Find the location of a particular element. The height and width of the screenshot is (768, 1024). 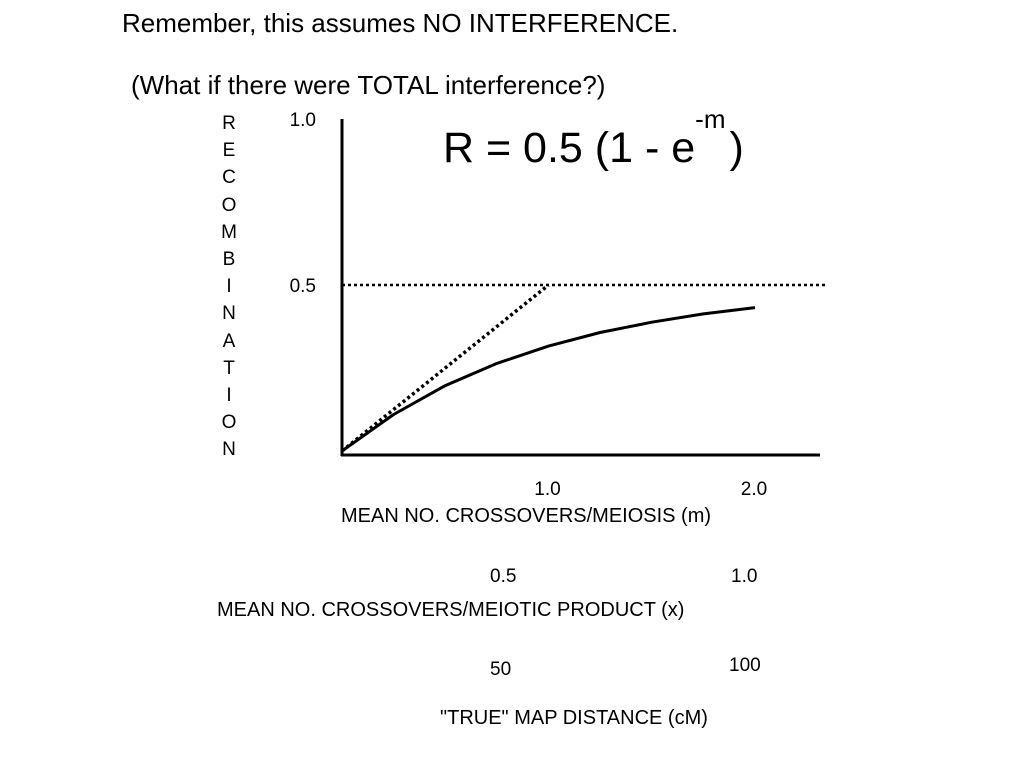

x-axis-label: MEAN NO. CROSSOVERS/MEIOSIS (m) is located at coordinates (526, 516).